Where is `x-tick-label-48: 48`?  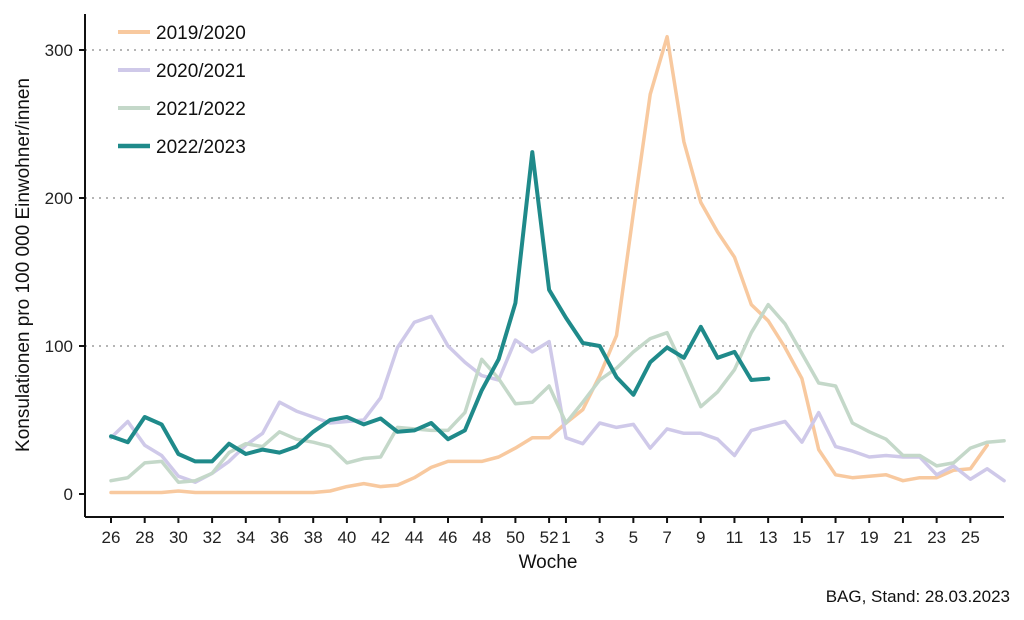
x-tick-label-48: 48 is located at coordinates (481, 537).